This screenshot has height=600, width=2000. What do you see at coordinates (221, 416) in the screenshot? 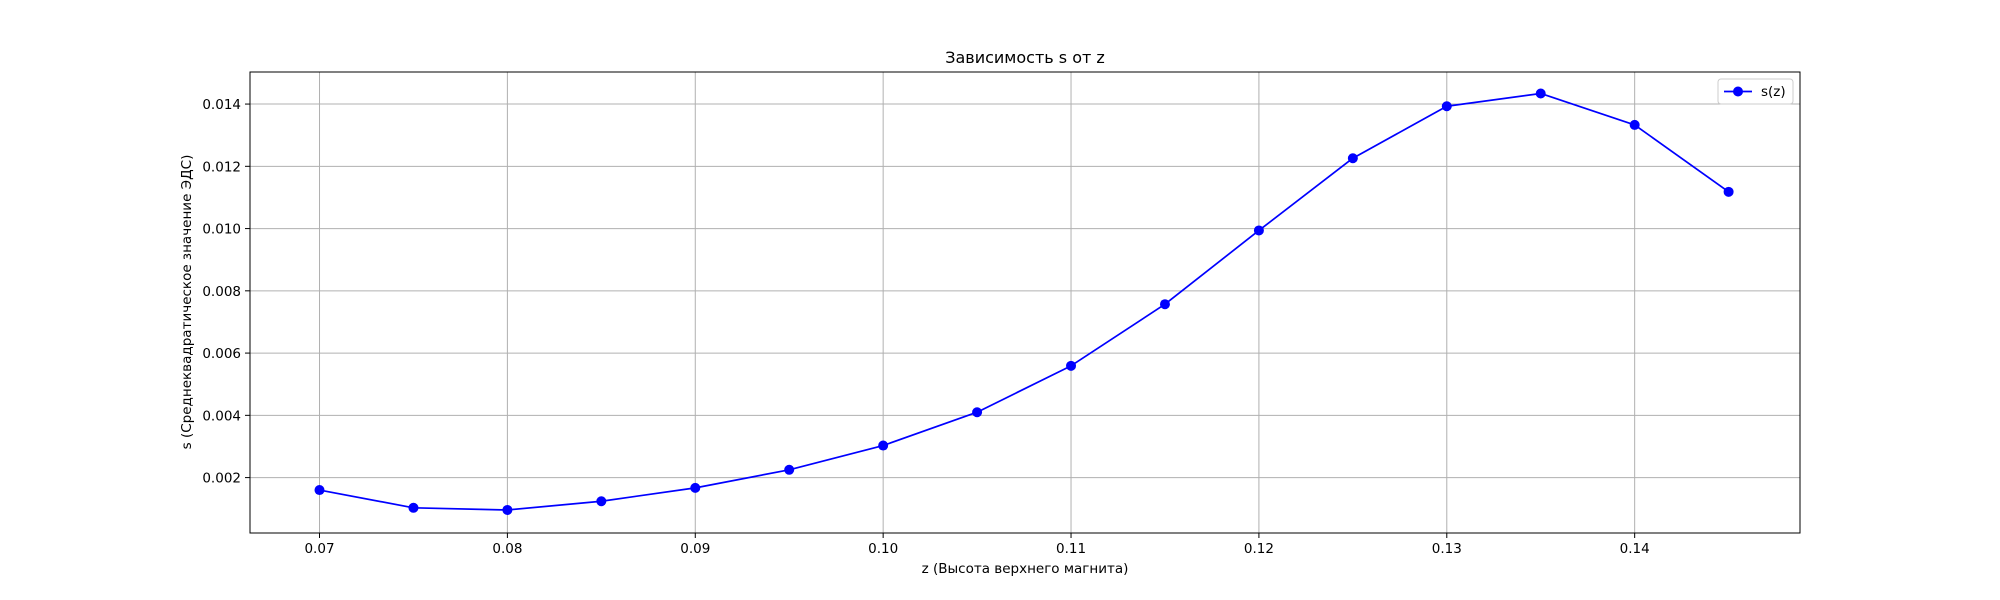
I see `y-tick-label: 0.004` at bounding box center [221, 416].